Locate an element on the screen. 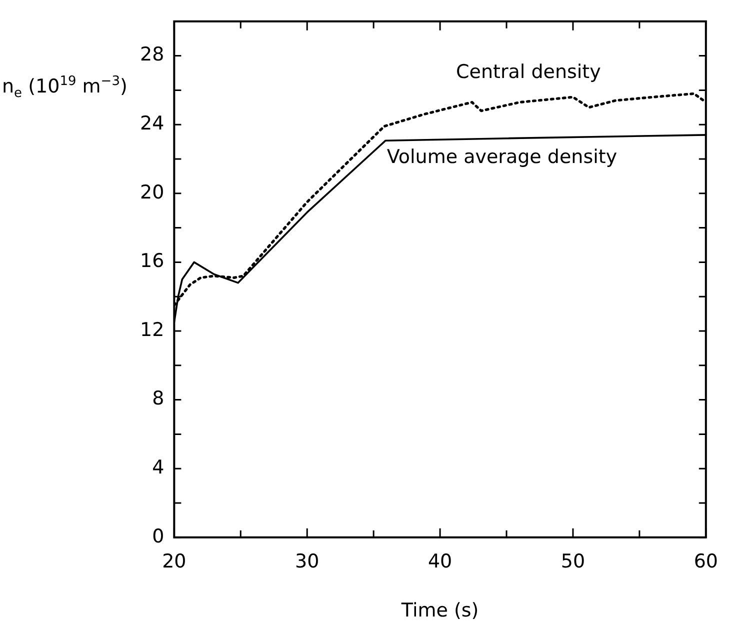  y-tick-label: 24 is located at coordinates (152, 123).